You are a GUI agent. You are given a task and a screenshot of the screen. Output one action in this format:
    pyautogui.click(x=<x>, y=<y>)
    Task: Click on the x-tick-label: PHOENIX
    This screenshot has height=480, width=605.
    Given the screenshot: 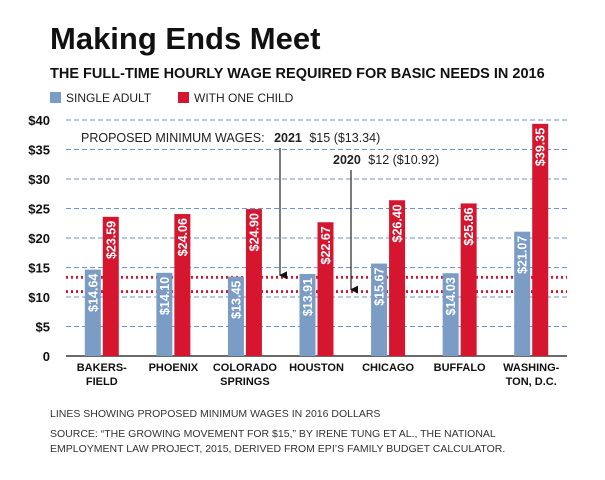 What is the action you would take?
    pyautogui.click(x=174, y=368)
    